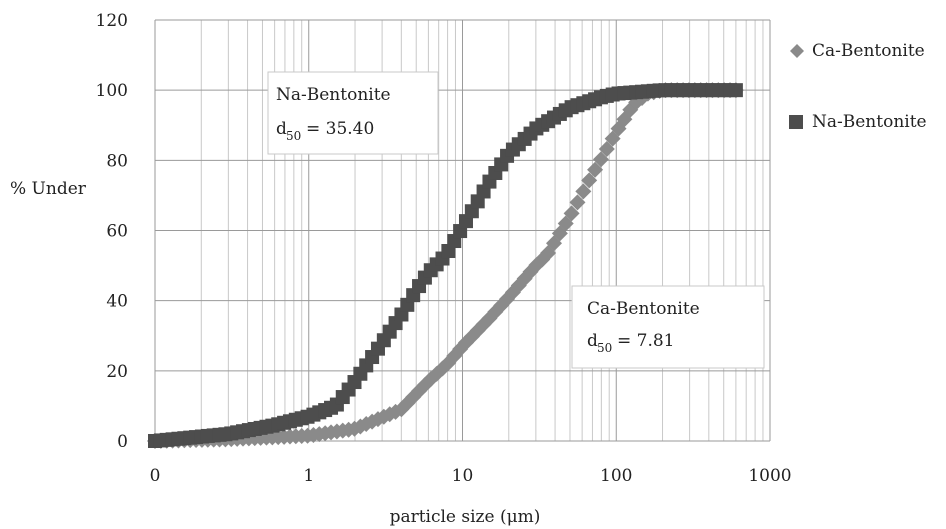 This screenshot has height=529, width=946. What do you see at coordinates (340, 129) in the screenshot?
I see `annotation-na-d50-value: = 35.40` at bounding box center [340, 129].